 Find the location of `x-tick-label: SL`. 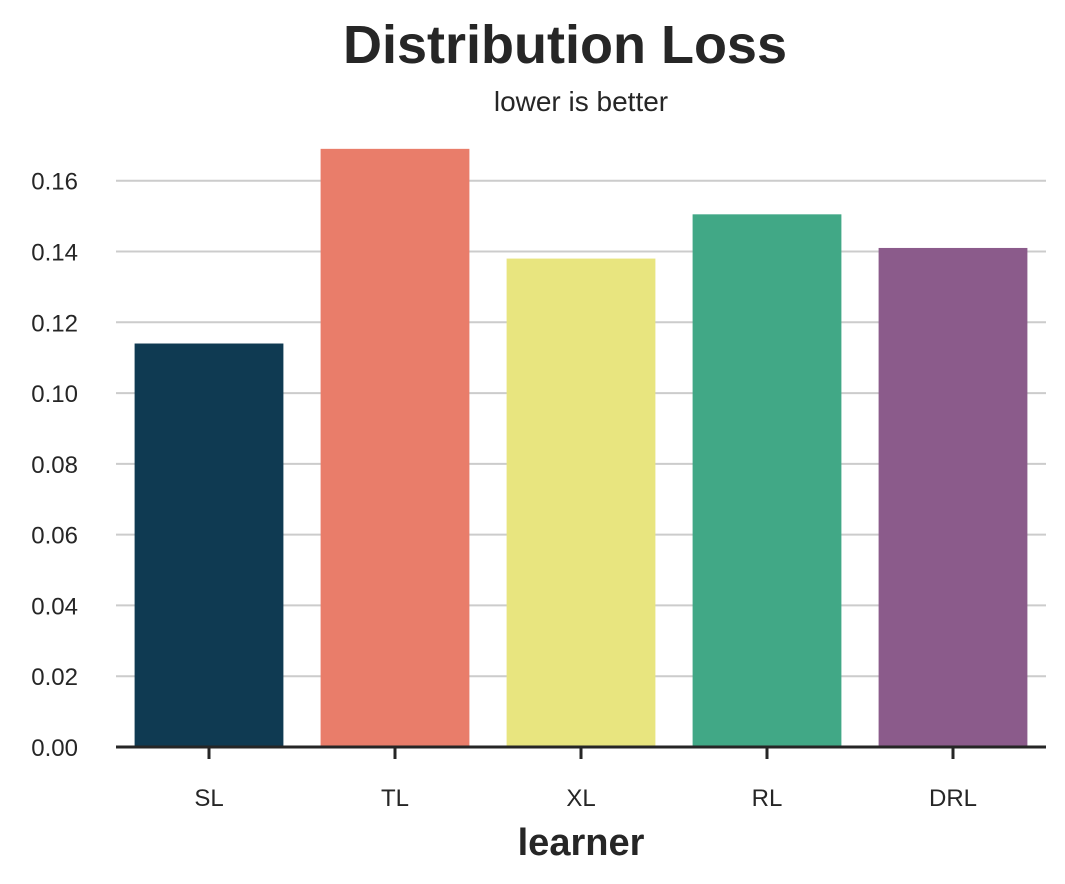

x-tick-label: SL is located at coordinates (208, 798).